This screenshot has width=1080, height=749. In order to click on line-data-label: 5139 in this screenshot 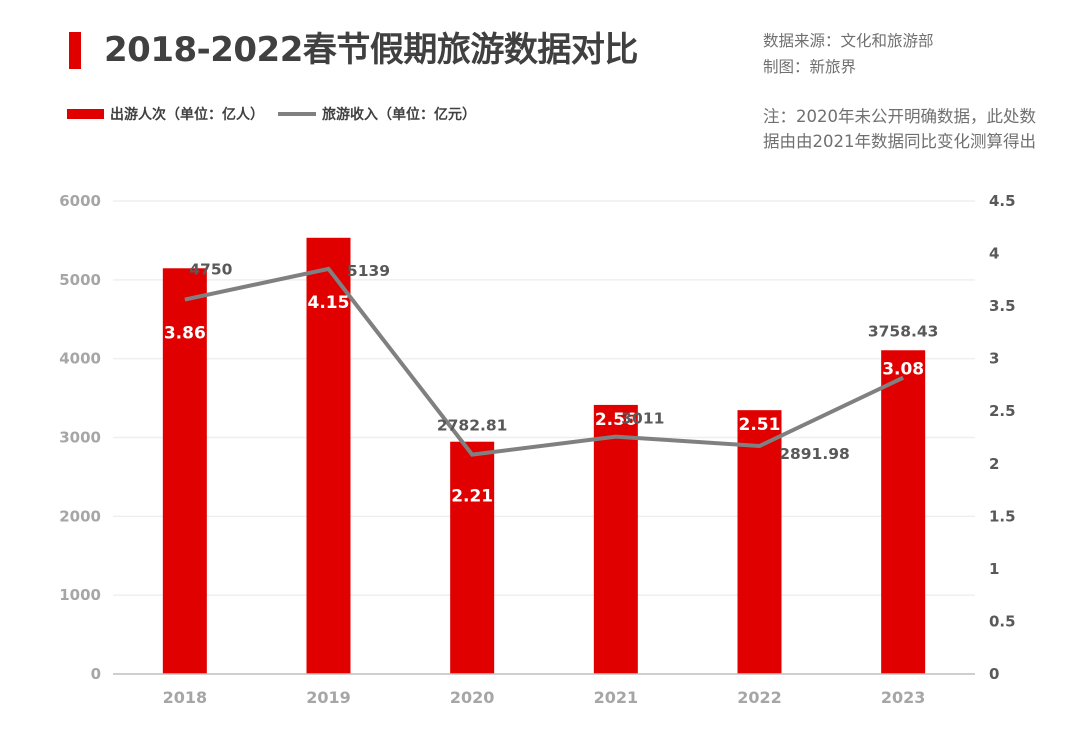, I will do `click(368, 271)`.